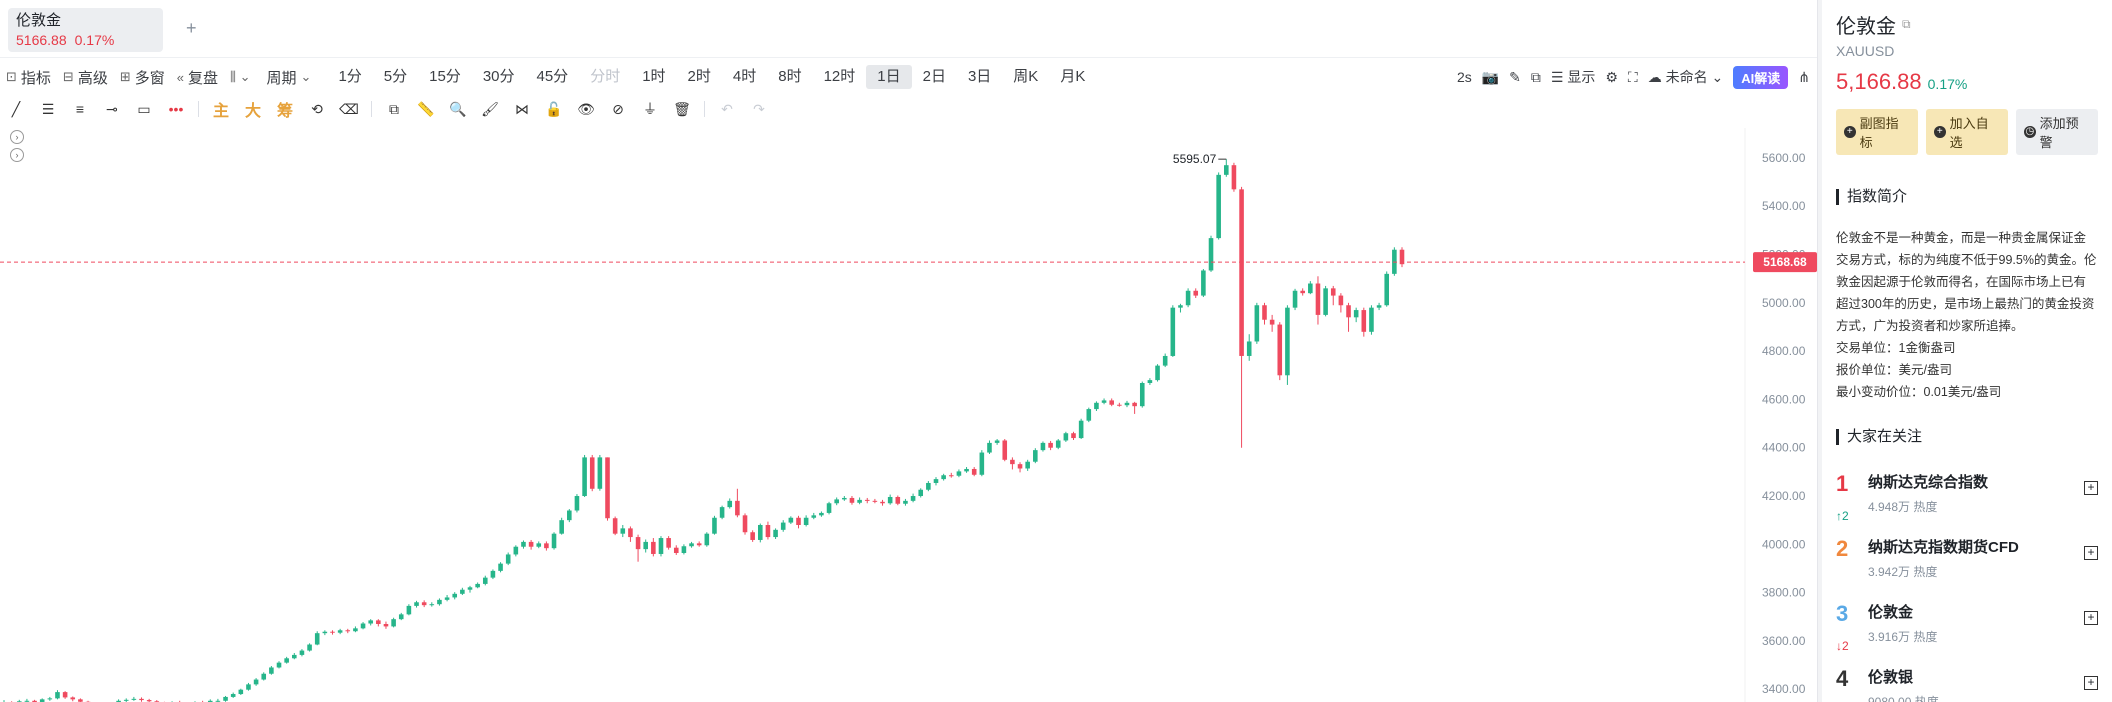  Describe the element at coordinates (1573, 77) in the screenshot. I see `display-button: ☰ 显示` at that location.